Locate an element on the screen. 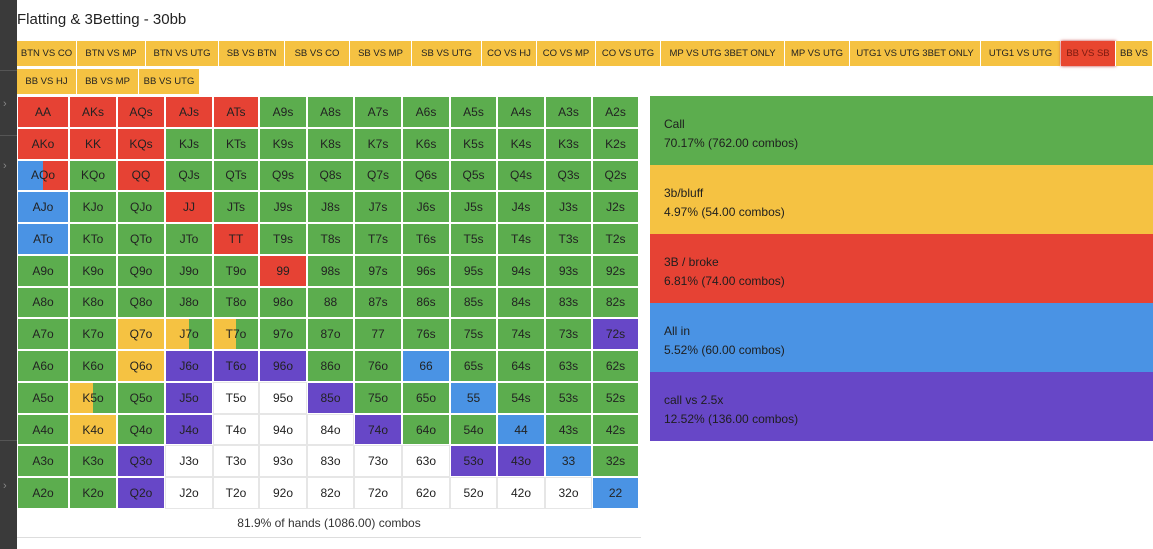 This screenshot has width=1153, height=549. hand-cell-54o: 54o is located at coordinates (473, 429).